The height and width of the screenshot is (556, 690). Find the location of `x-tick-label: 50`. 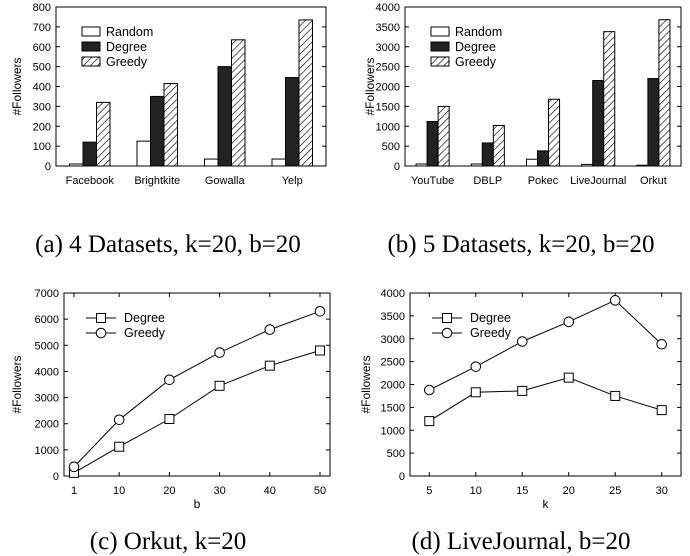

x-tick-label: 50 is located at coordinates (320, 491).